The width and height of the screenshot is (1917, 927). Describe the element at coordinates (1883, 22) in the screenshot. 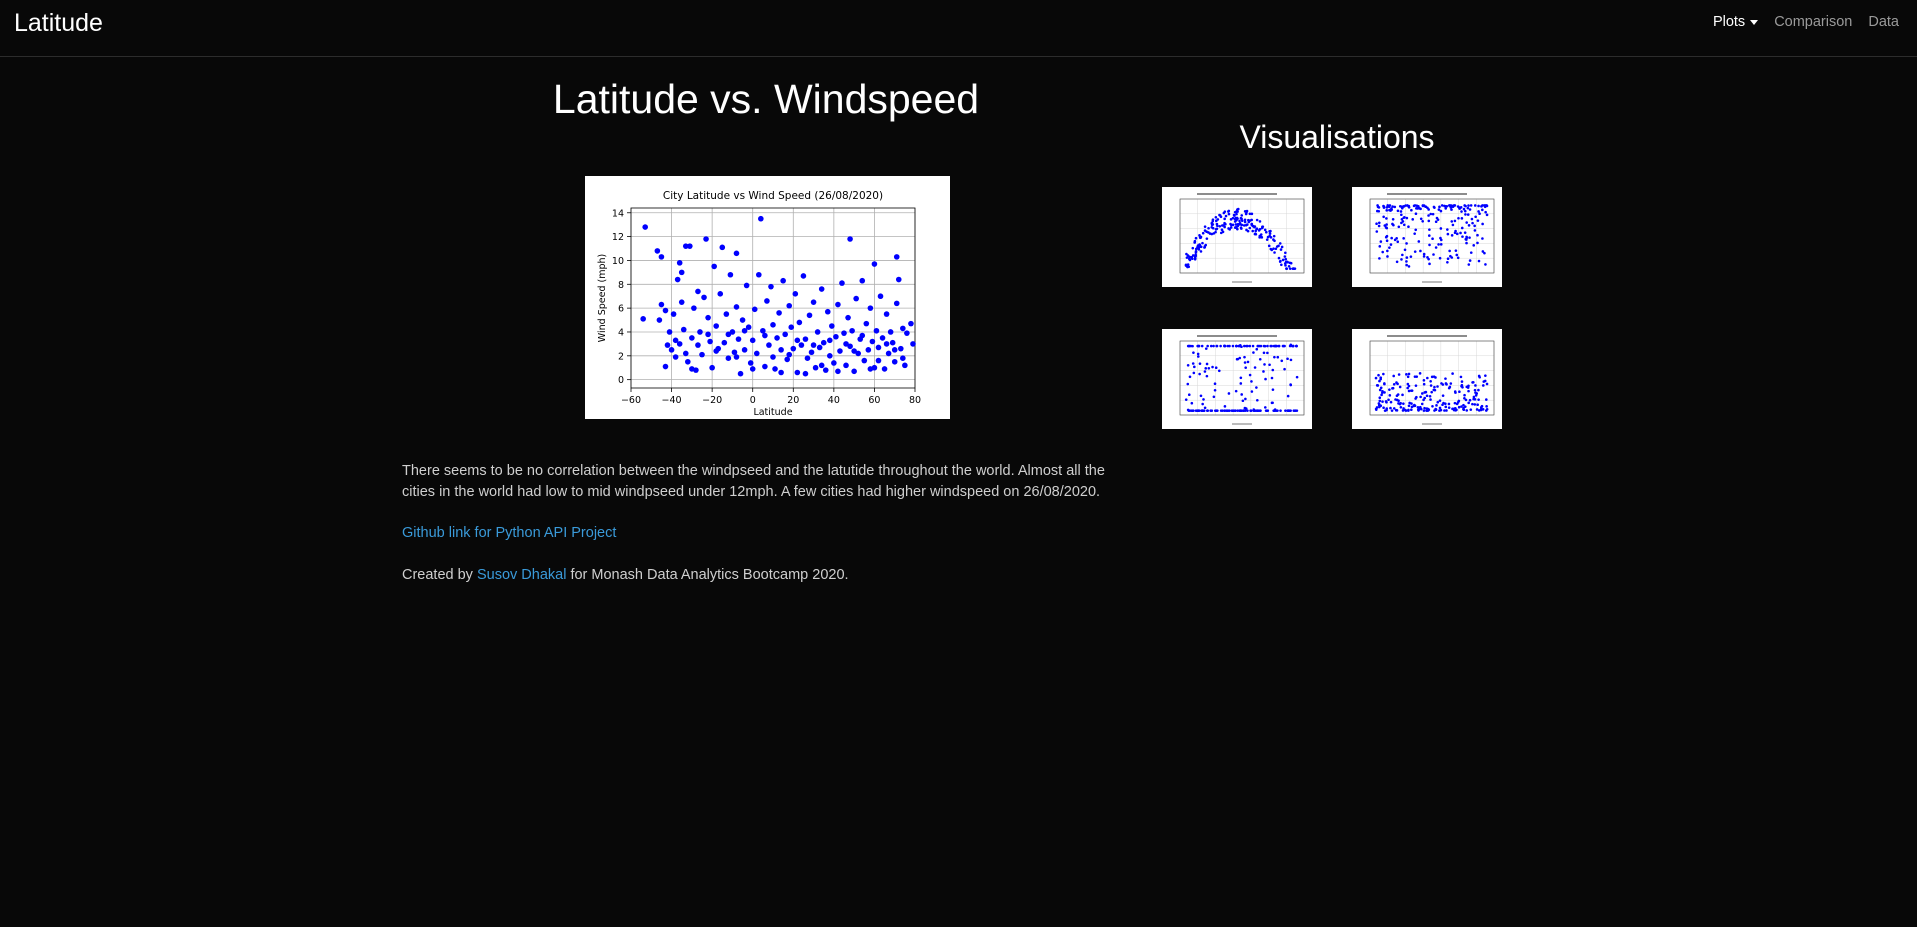

I see `nav-data: Data` at that location.